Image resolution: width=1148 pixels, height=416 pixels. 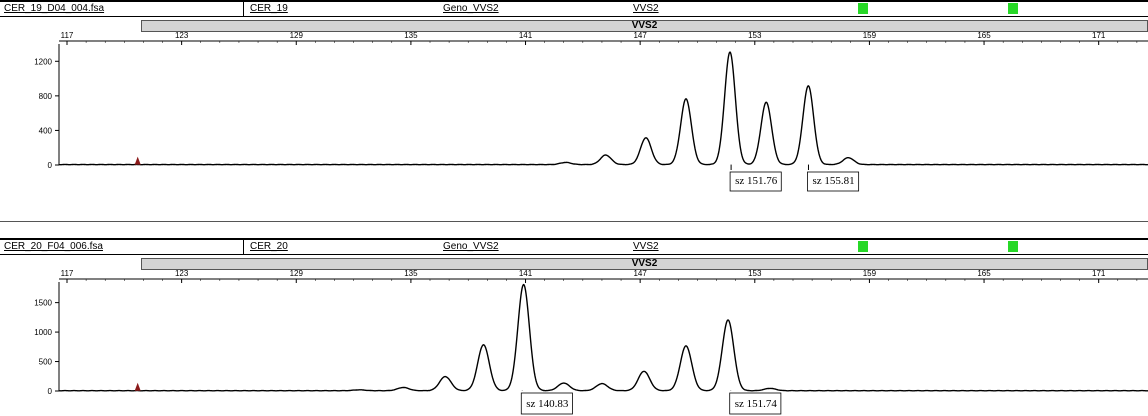 I want to click on panel-header: CER_20_F04_006.fsa CER_20 Geno_VVS2 VVS2, so click(x=574, y=246).